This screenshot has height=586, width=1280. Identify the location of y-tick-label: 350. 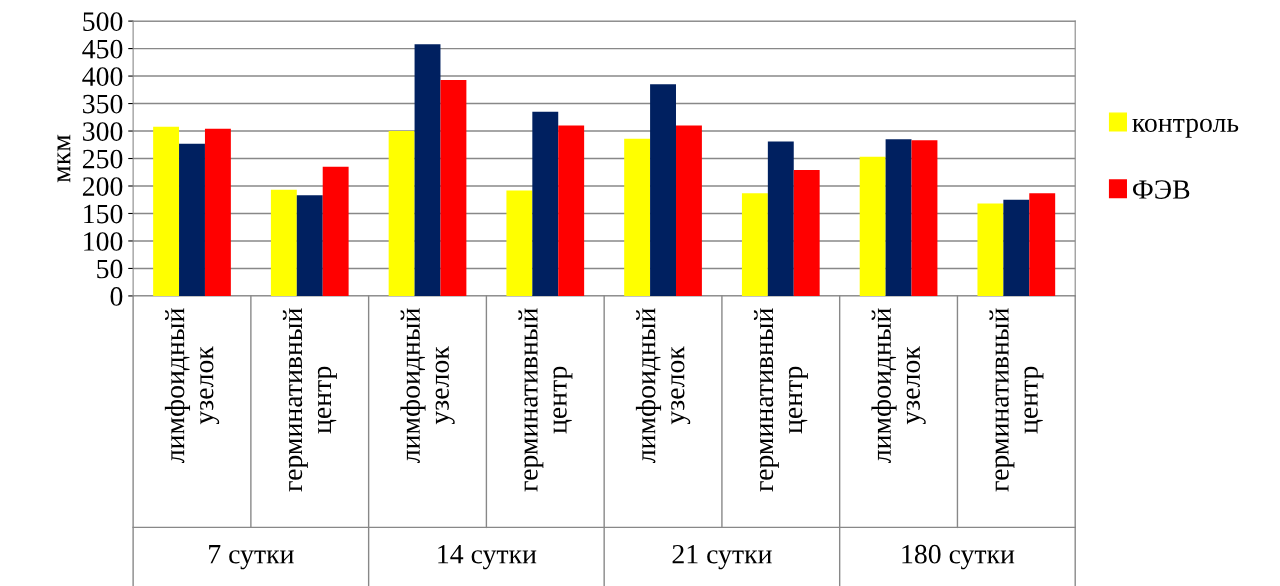
(103, 104).